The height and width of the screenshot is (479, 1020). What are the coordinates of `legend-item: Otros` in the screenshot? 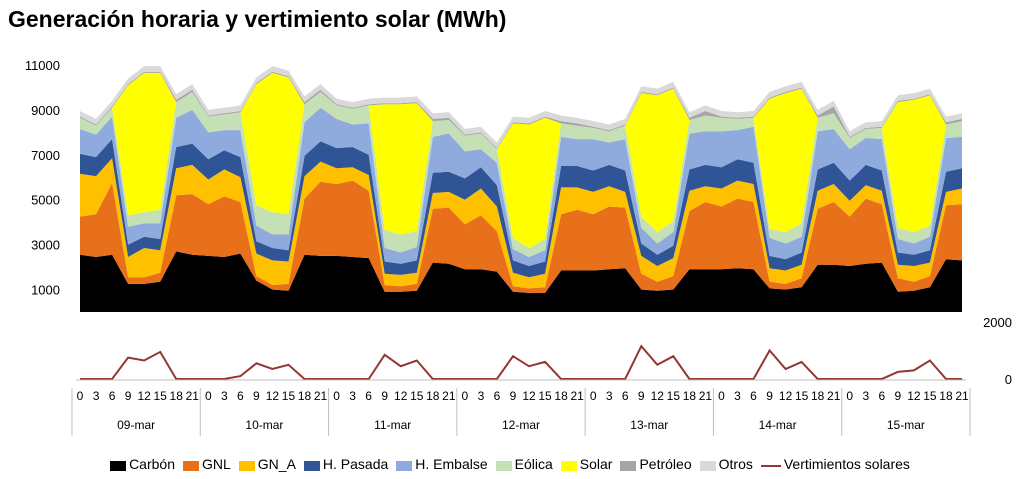 It's located at (726, 464).